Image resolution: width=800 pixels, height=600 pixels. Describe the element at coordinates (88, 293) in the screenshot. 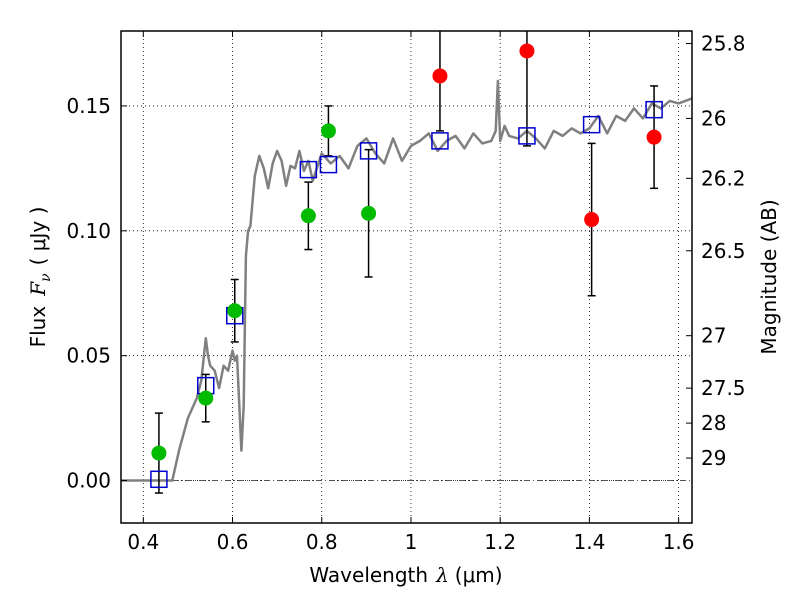

I see `y-tick-labels: 0.00 0.05 0.10 0.15` at that location.